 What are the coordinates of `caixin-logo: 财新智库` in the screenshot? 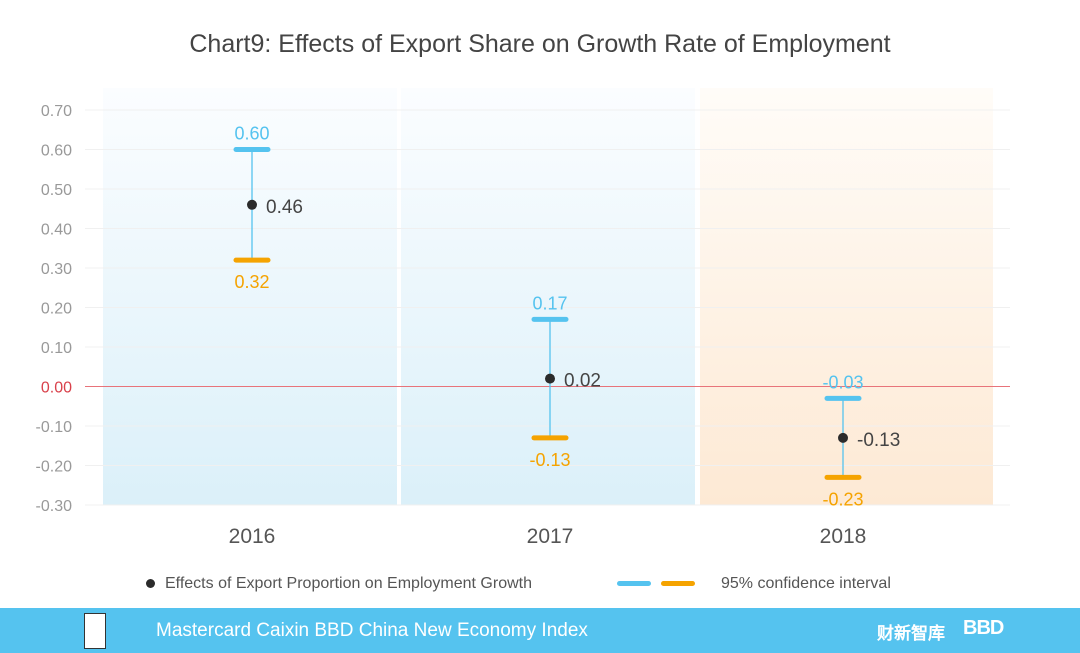 It's located at (911, 633).